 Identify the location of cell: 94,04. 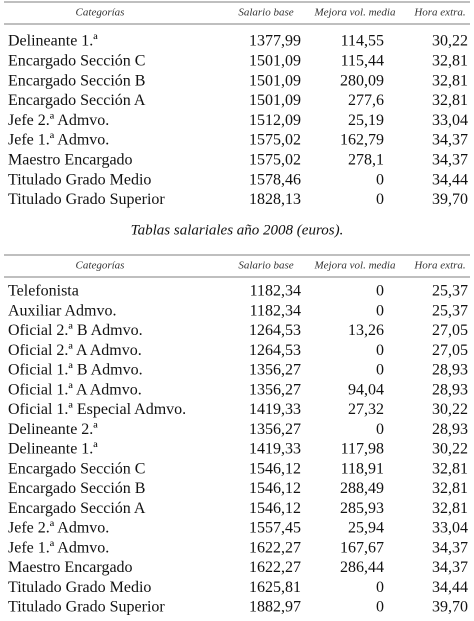
(366, 389).